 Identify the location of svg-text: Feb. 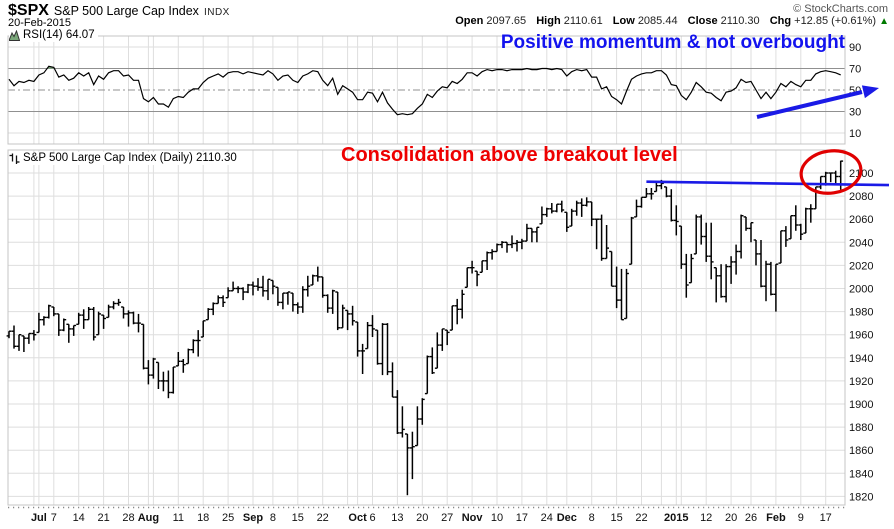
(776, 518).